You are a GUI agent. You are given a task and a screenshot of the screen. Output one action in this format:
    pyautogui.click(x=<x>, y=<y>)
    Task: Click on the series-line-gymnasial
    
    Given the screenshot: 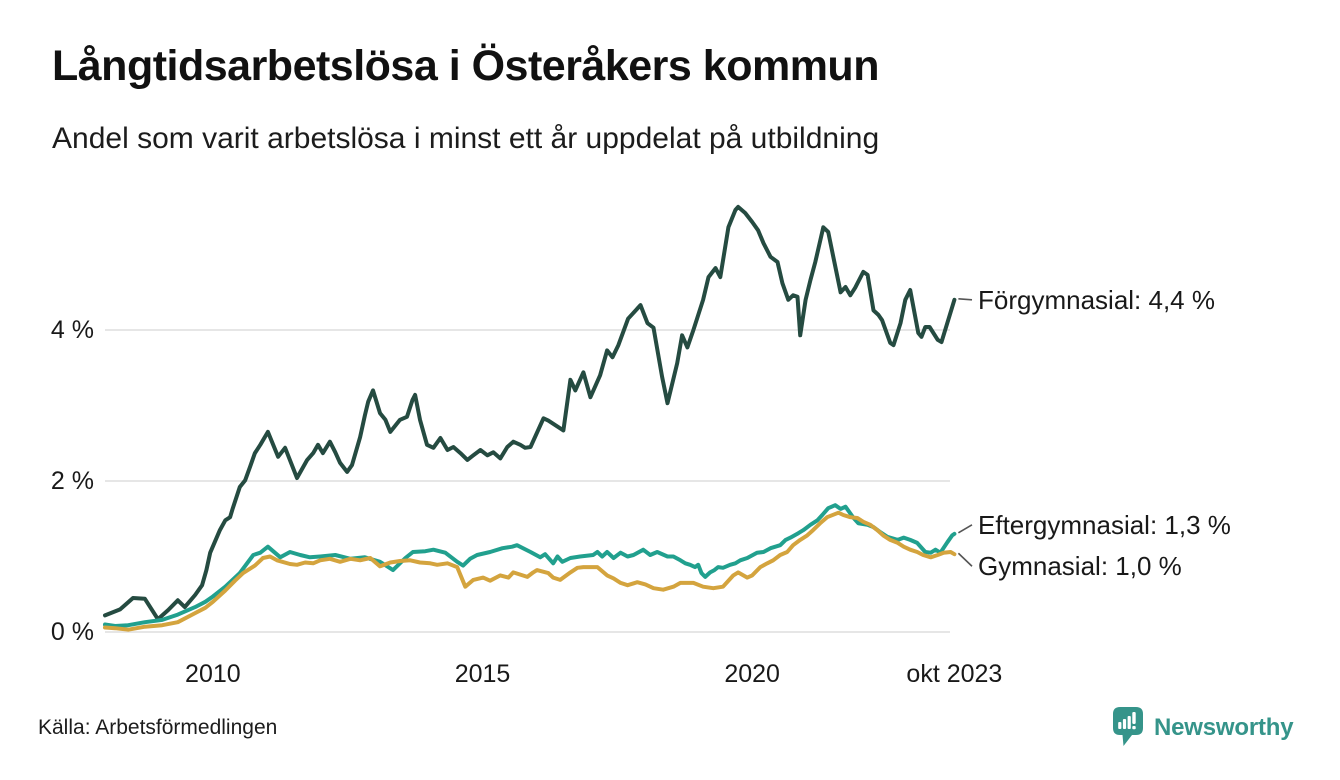 What is the action you would take?
    pyautogui.click(x=530, y=571)
    